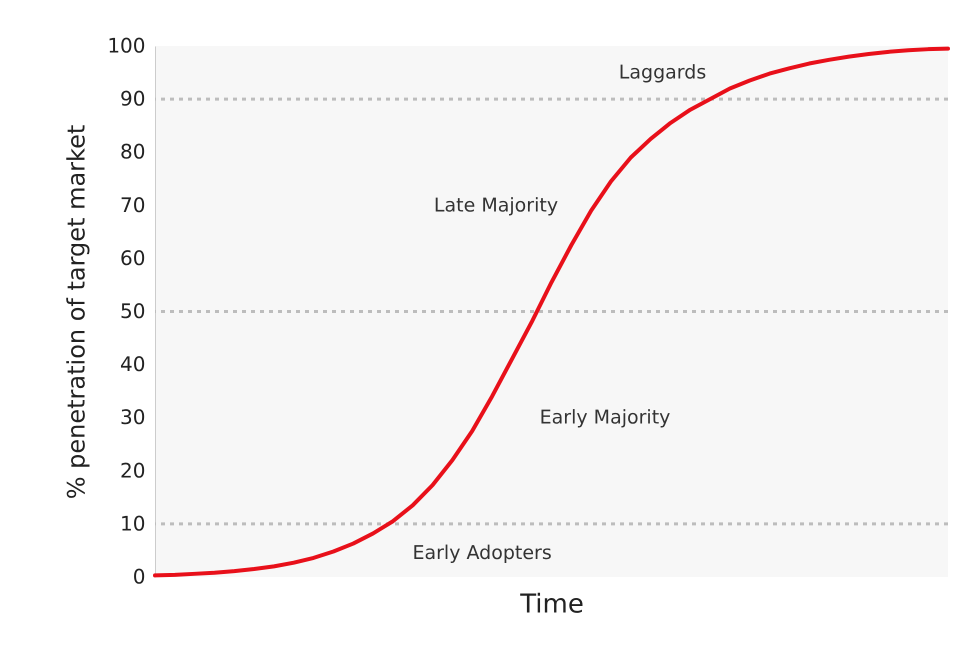 This screenshot has height=662, width=969. What do you see at coordinates (133, 364) in the screenshot?
I see `y-tick-label: 40` at bounding box center [133, 364].